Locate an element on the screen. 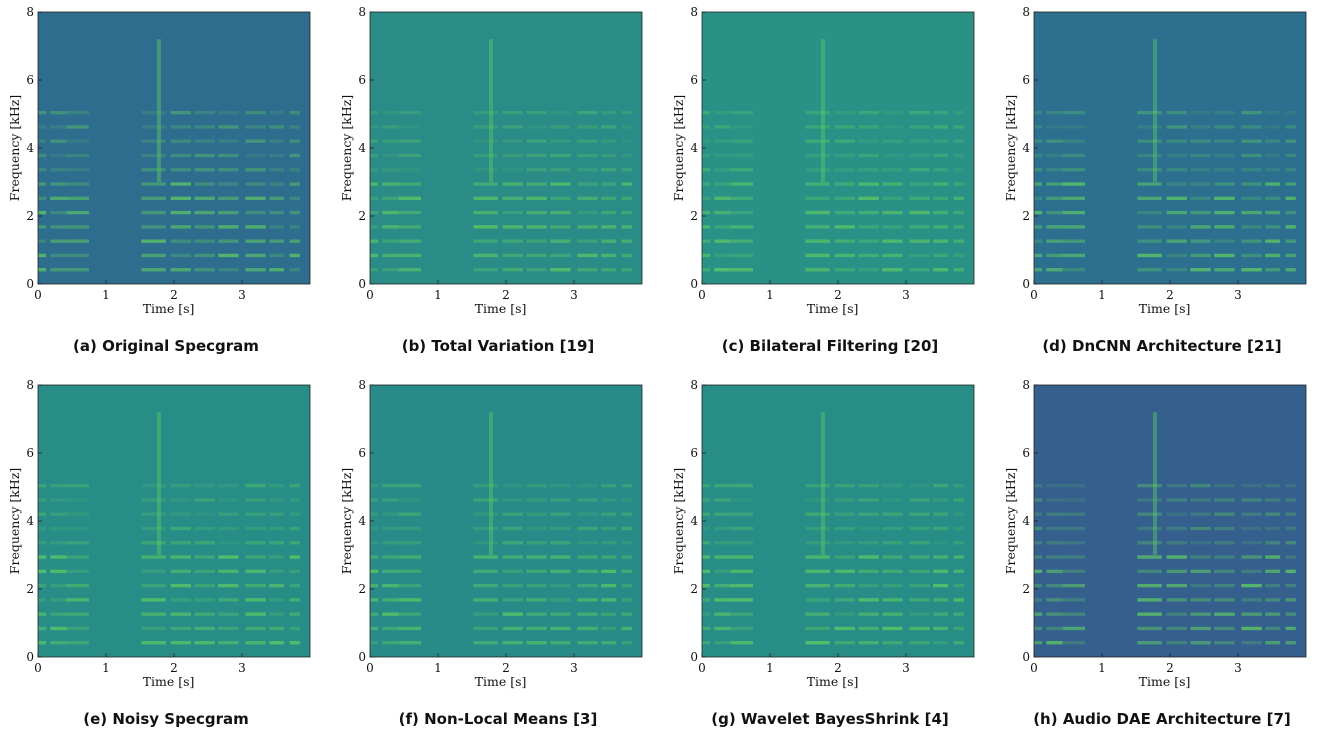 The image size is (1328, 746). y-tick-label: 2 is located at coordinates (362, 216).